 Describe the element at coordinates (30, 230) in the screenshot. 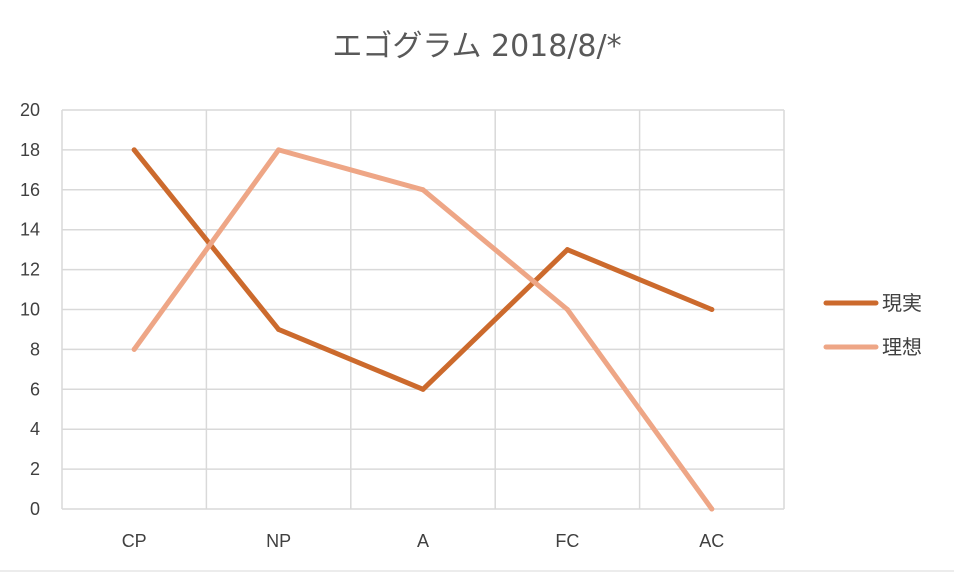

I see `y-tick-label: 14` at that location.